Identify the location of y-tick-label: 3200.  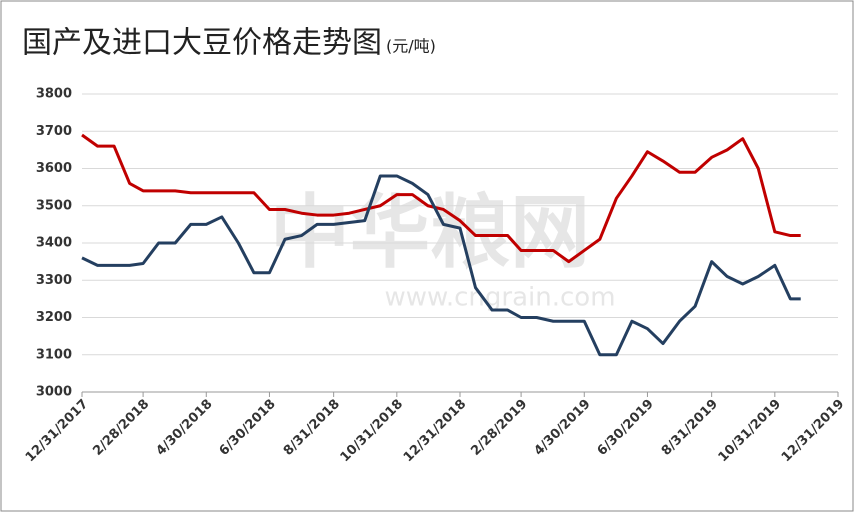
(54, 317).